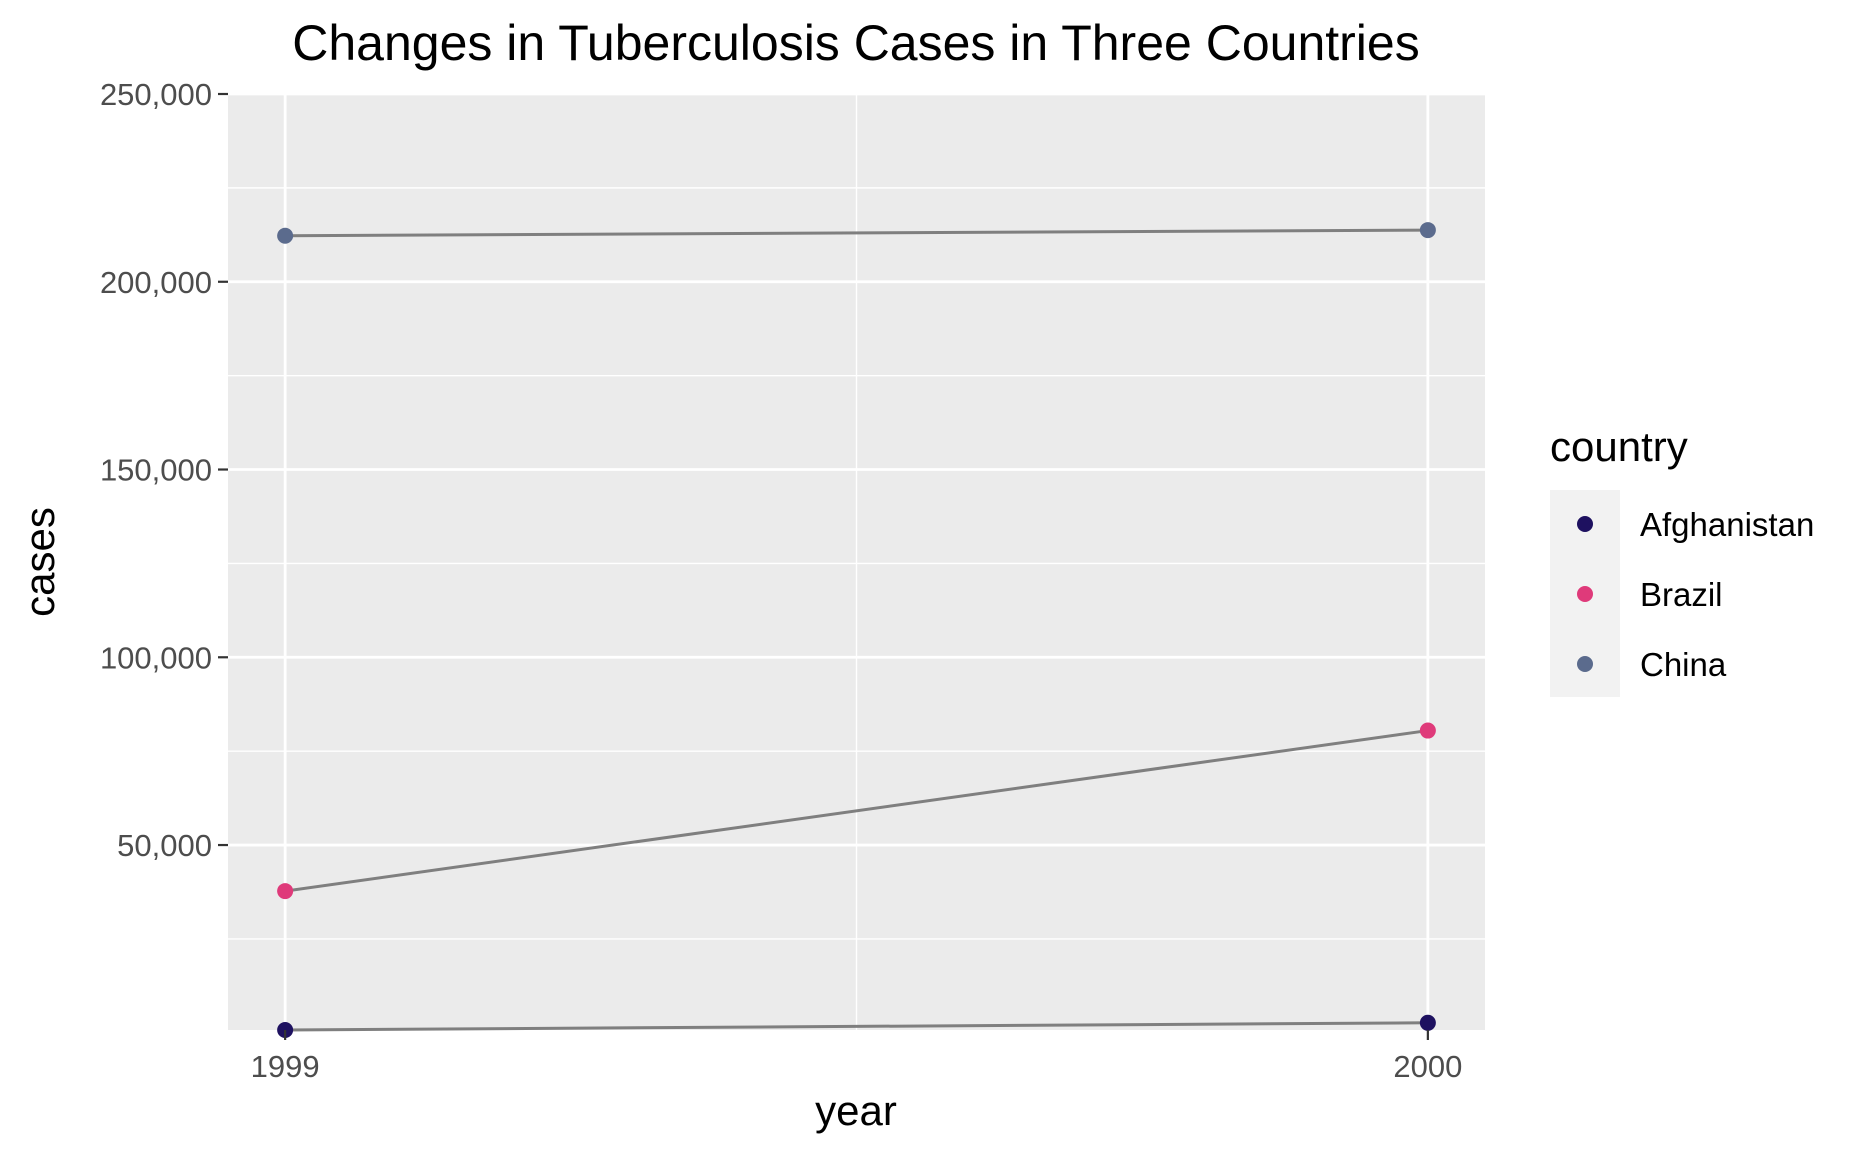  Describe the element at coordinates (156, 470) in the screenshot. I see `y-tick-label: 150,000` at that location.